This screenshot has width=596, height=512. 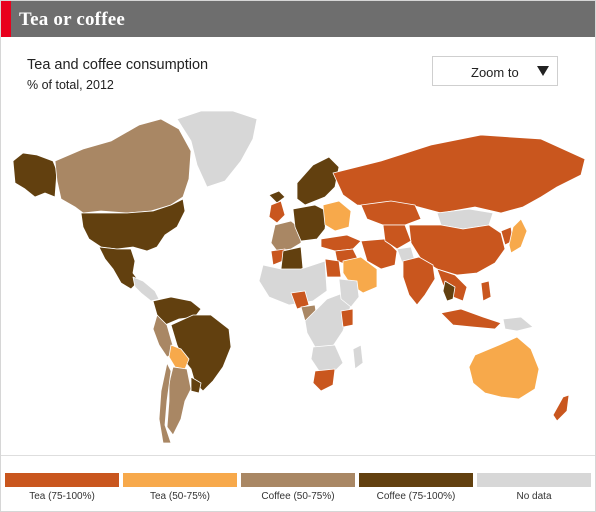 I want to click on widget-header: Tea or coffee, so click(x=298, y=19).